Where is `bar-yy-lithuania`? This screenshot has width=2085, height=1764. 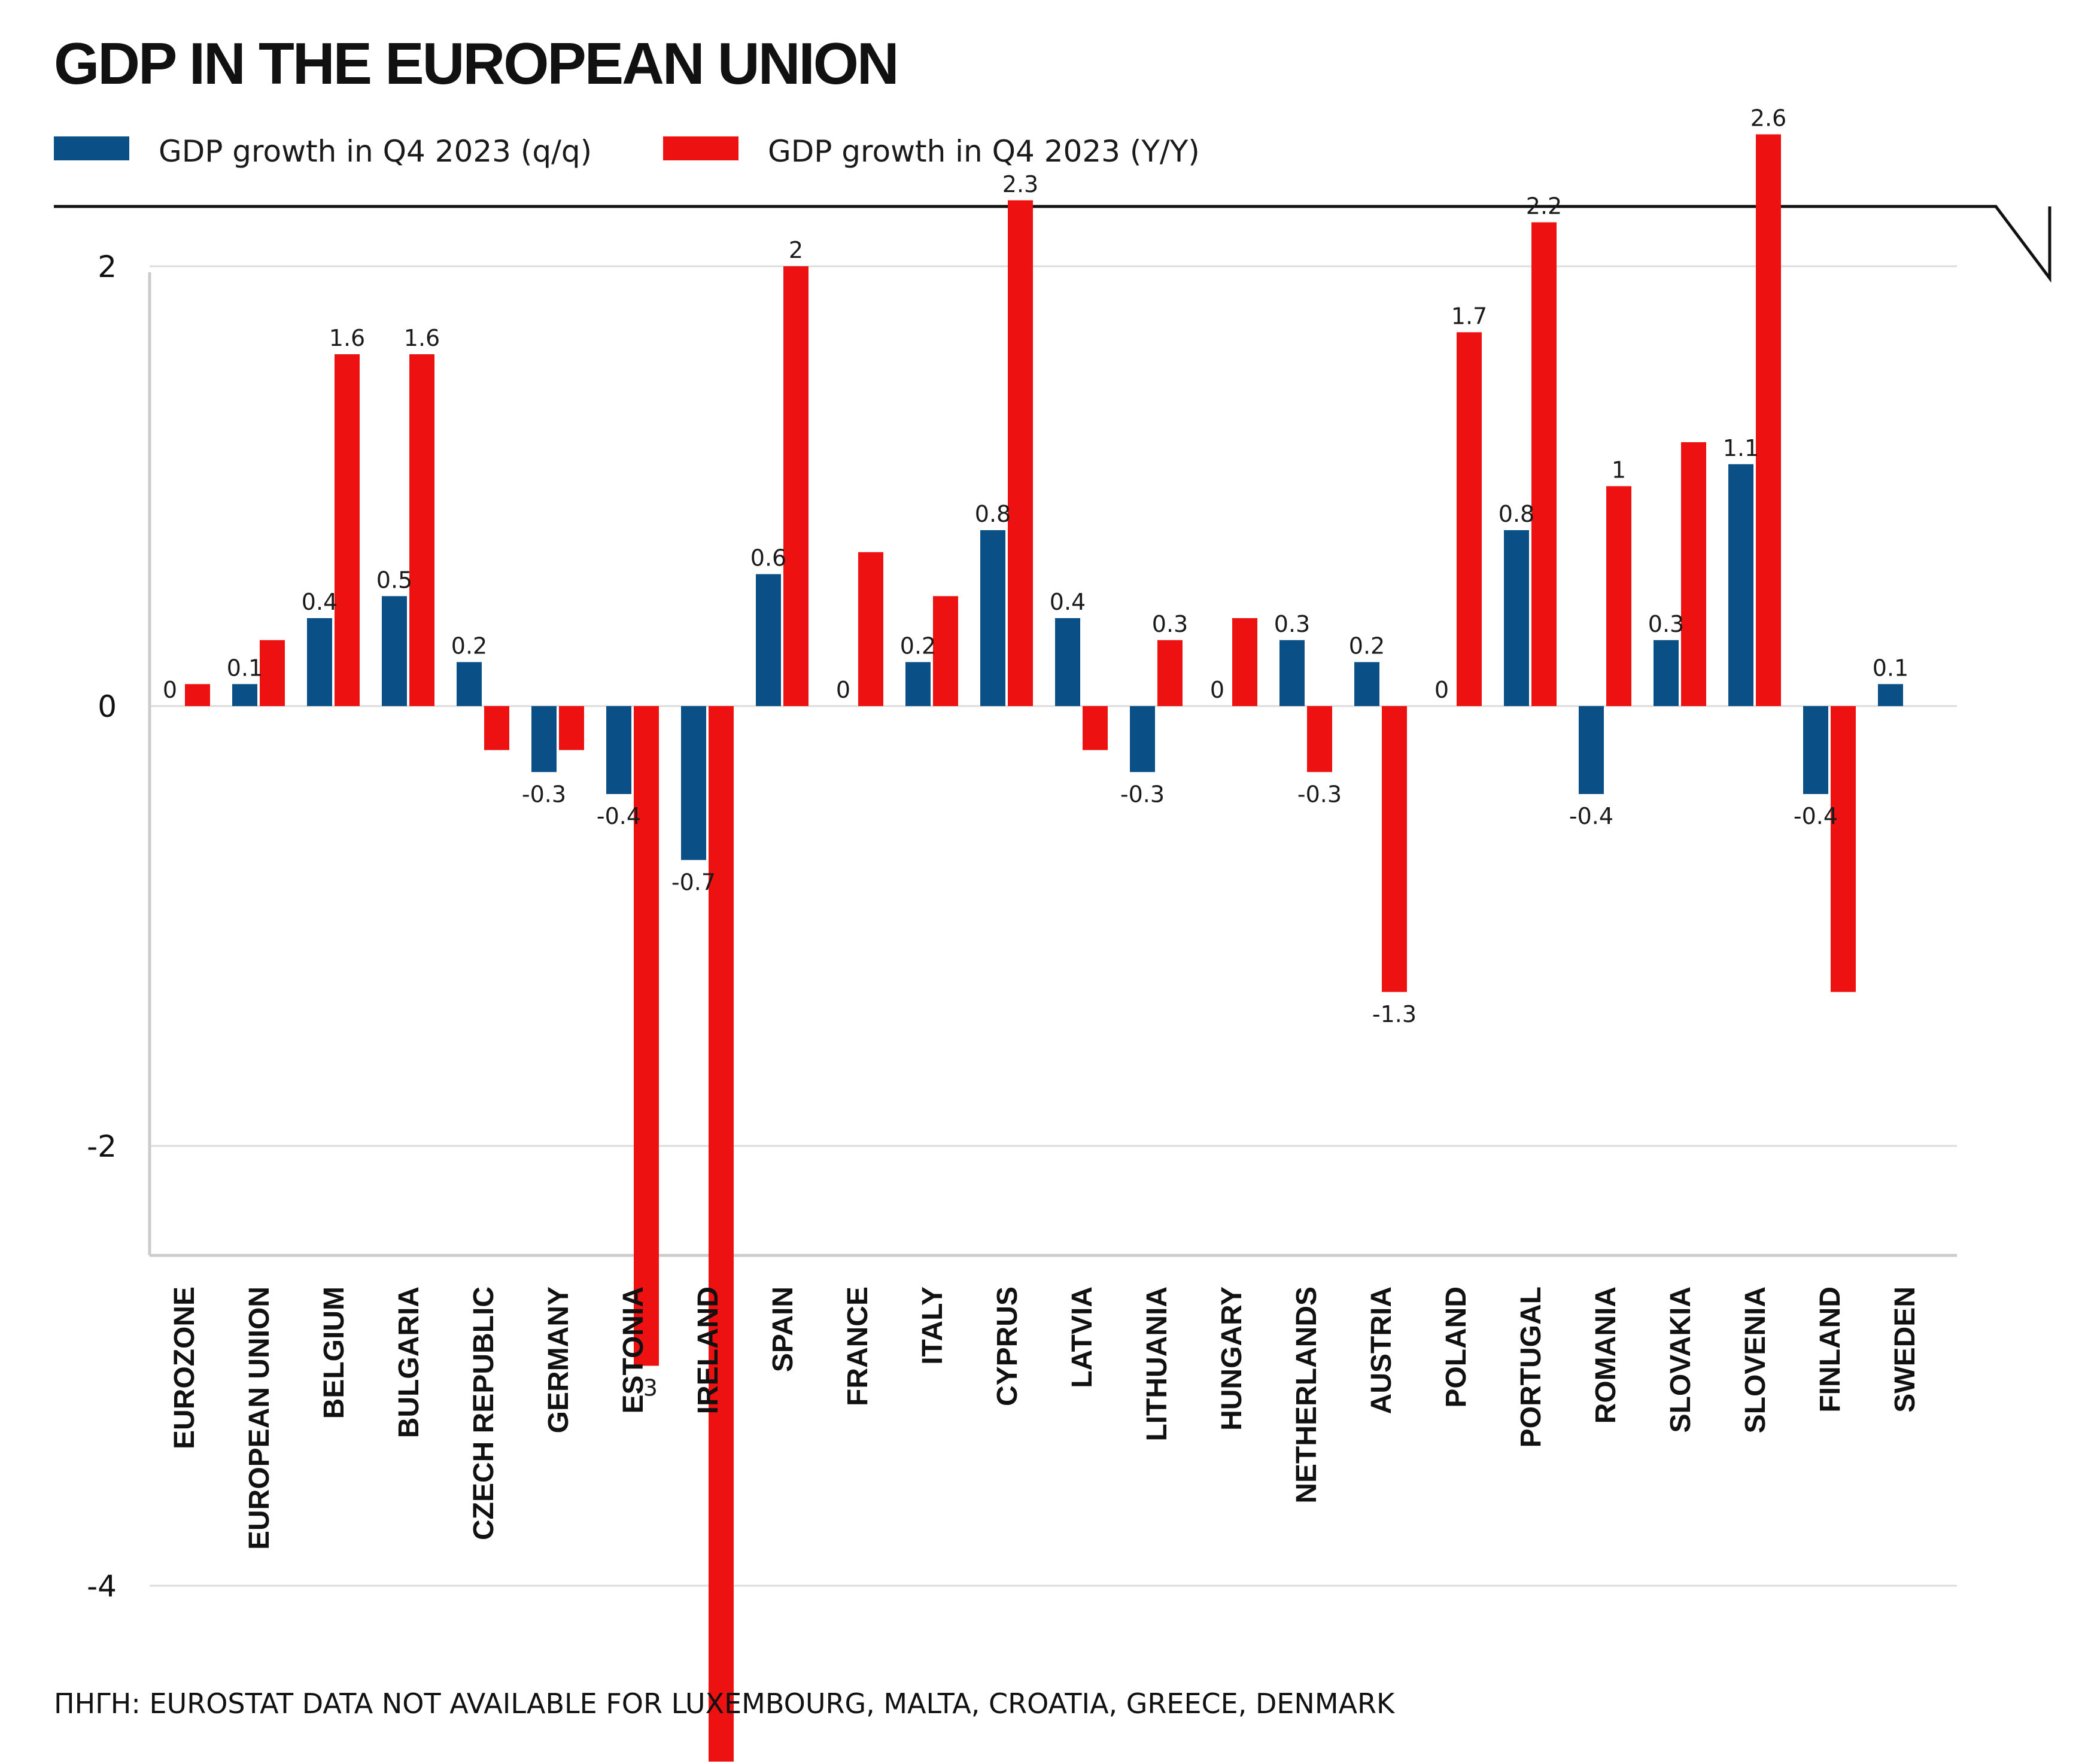
bar-yy-lithuania is located at coordinates (1170, 673).